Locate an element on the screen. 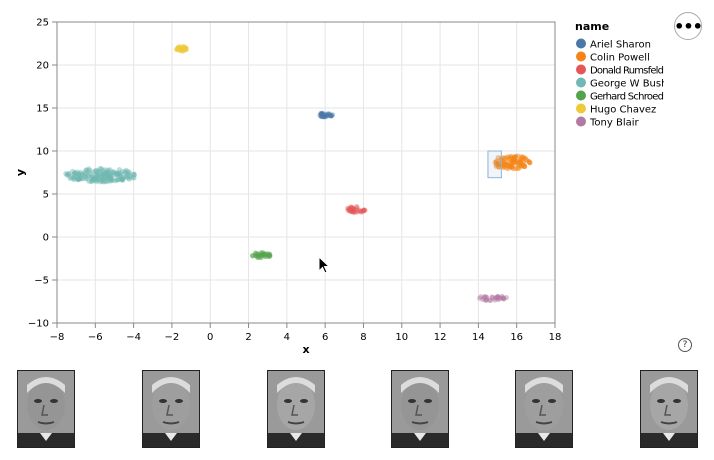 The width and height of the screenshot is (714, 460). series-george-w-bush is located at coordinates (100, 175).